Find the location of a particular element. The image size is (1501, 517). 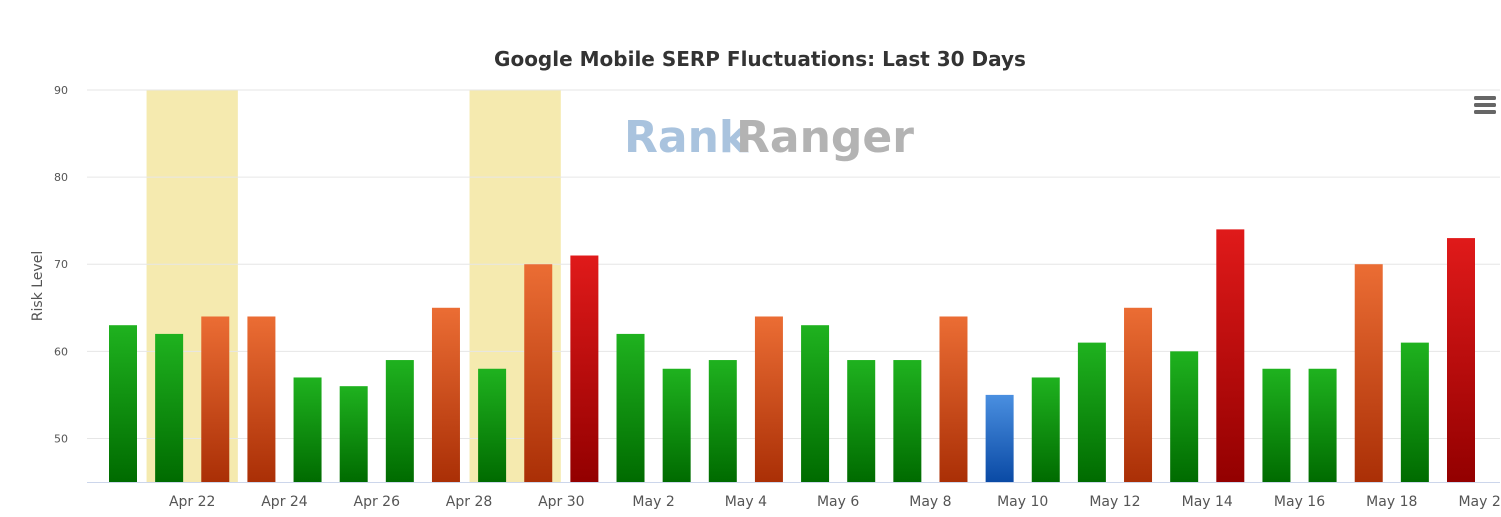

y-tick-label-80: 80 is located at coordinates (61, 177).